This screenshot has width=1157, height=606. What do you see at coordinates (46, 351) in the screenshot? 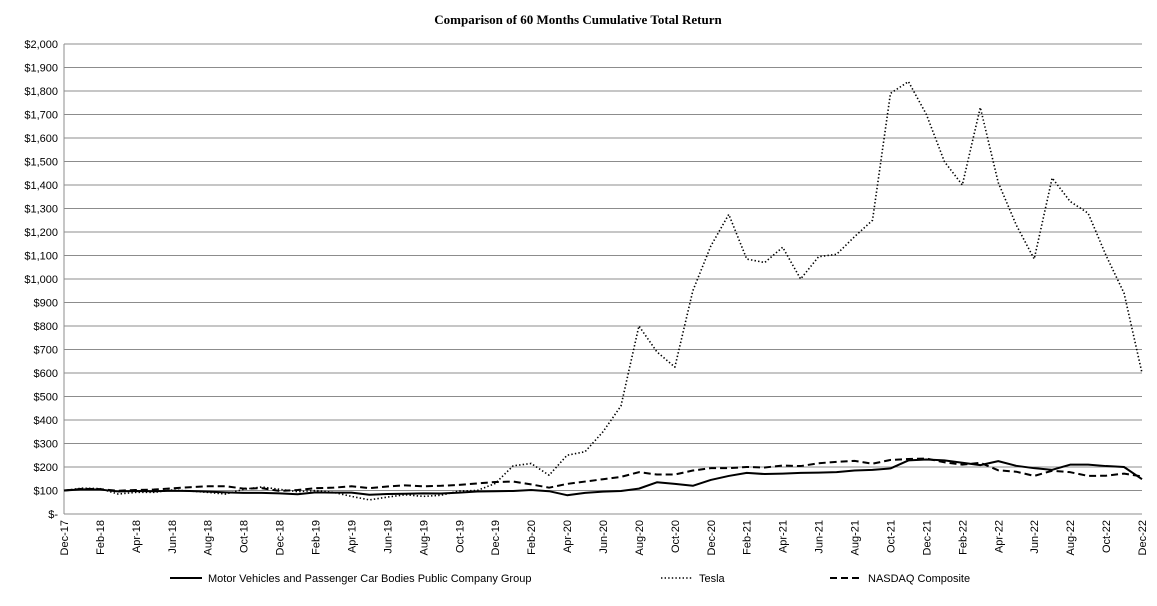
I see `y-tick-label: $700` at bounding box center [46, 351].